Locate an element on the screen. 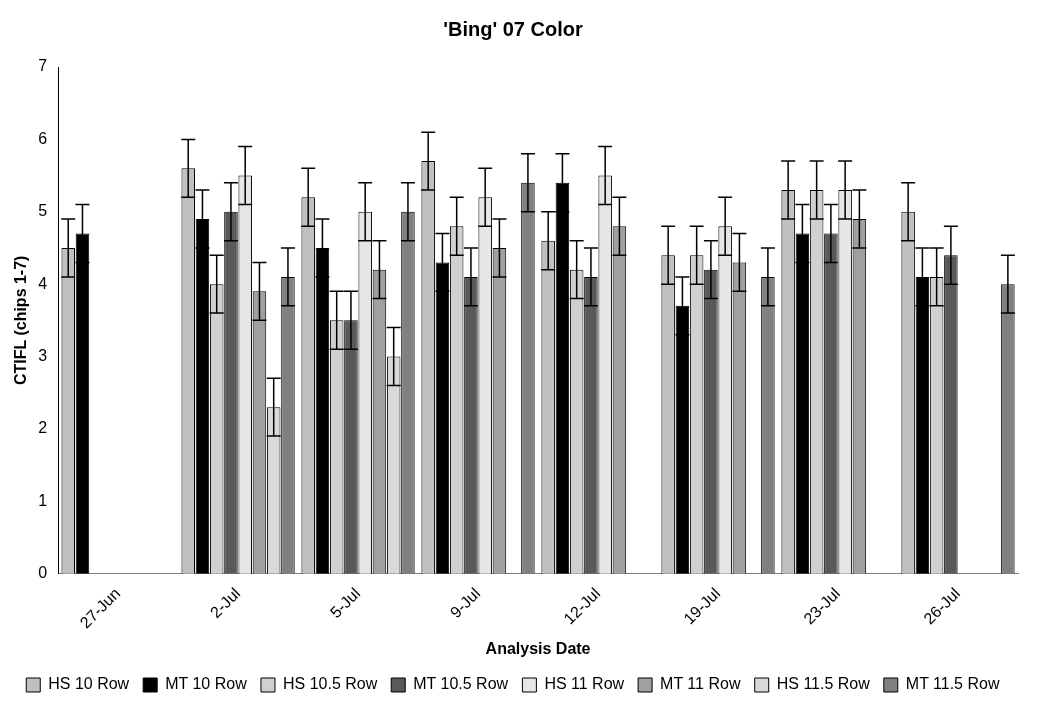  legend-label: HS 10.5 Row is located at coordinates (330, 684).